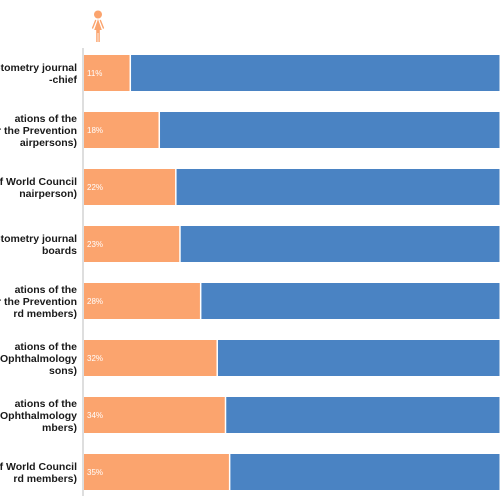 The width and height of the screenshot is (500, 500). I want to click on category-label-line: mbers), so click(59, 428).